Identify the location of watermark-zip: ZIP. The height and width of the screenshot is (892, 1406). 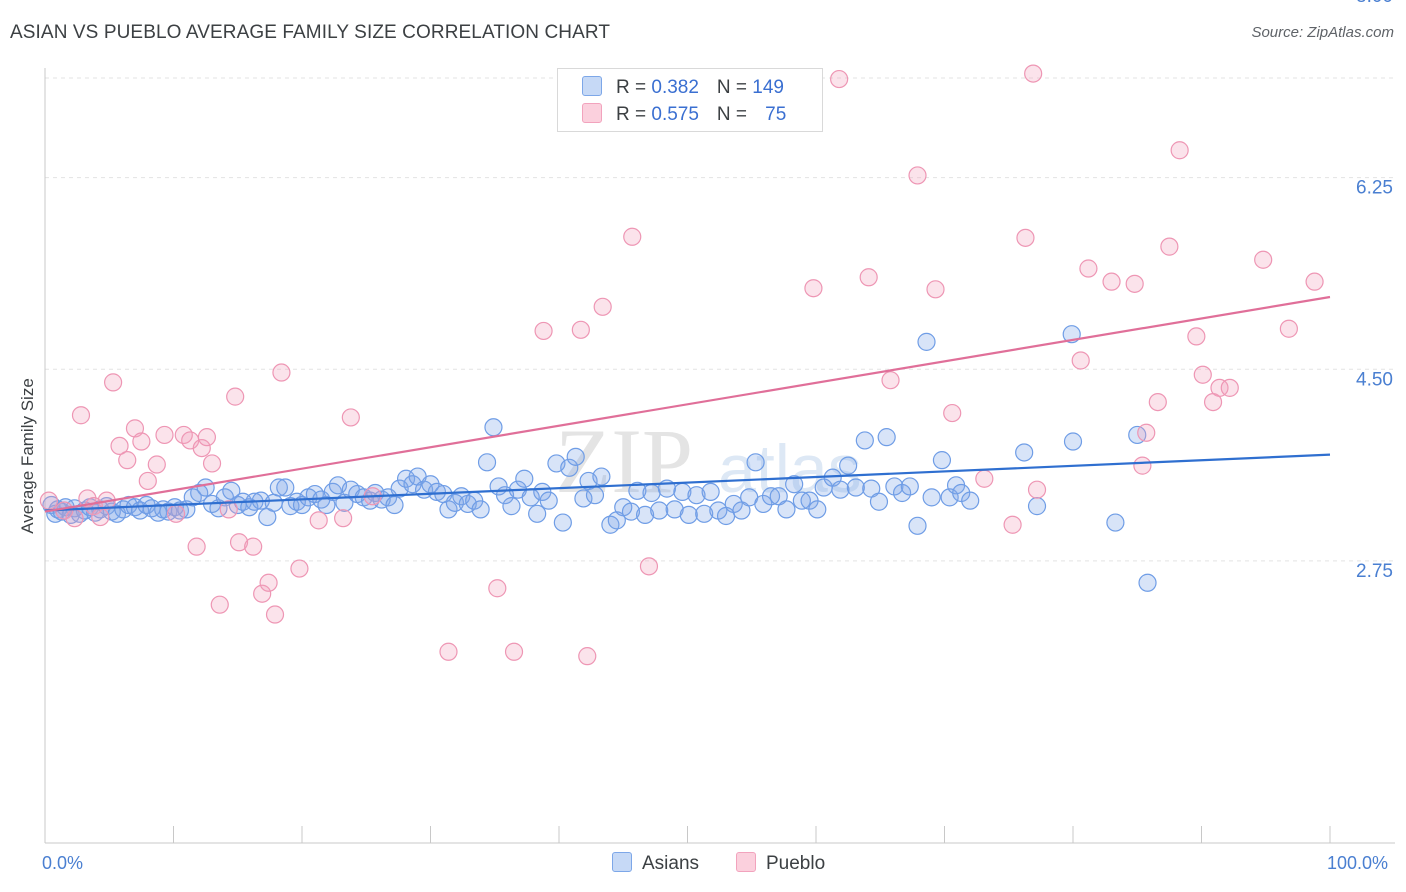
(624, 461).